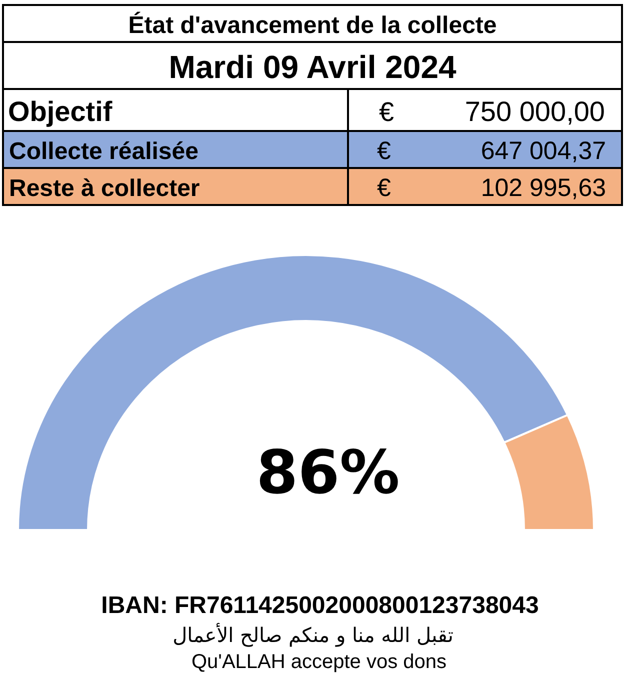 The width and height of the screenshot is (630, 694). Describe the element at coordinates (320, 605) in the screenshot. I see `text: IBAN: FR7611425002000800123738043` at that location.